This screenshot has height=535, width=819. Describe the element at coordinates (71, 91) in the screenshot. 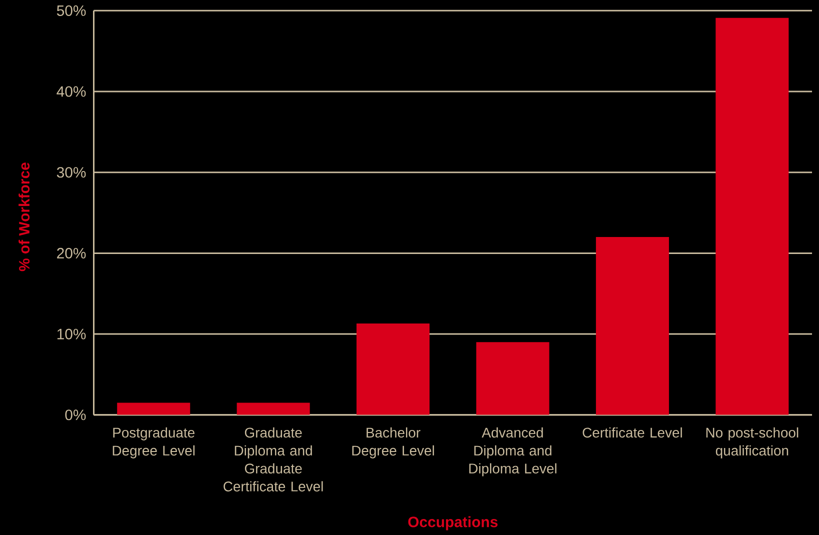

I see `y-tick-label: 40%` at that location.